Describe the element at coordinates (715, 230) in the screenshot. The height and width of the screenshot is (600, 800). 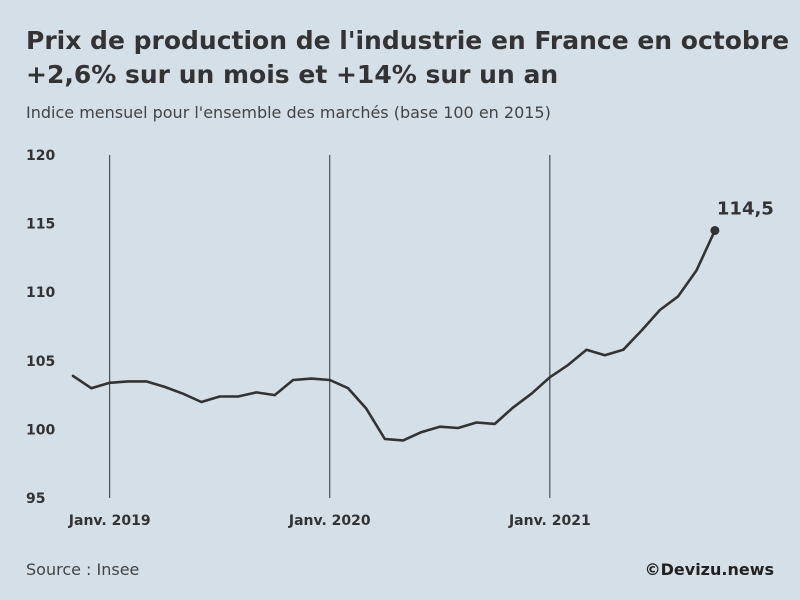
I see `last-value-marker` at that location.